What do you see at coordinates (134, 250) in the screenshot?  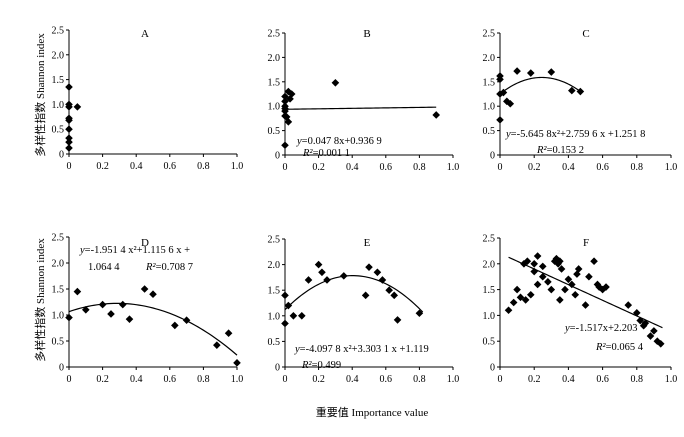 I see `regression-equation: y=-1.951 4 x²+1.115 6 x +` at bounding box center [134, 250].